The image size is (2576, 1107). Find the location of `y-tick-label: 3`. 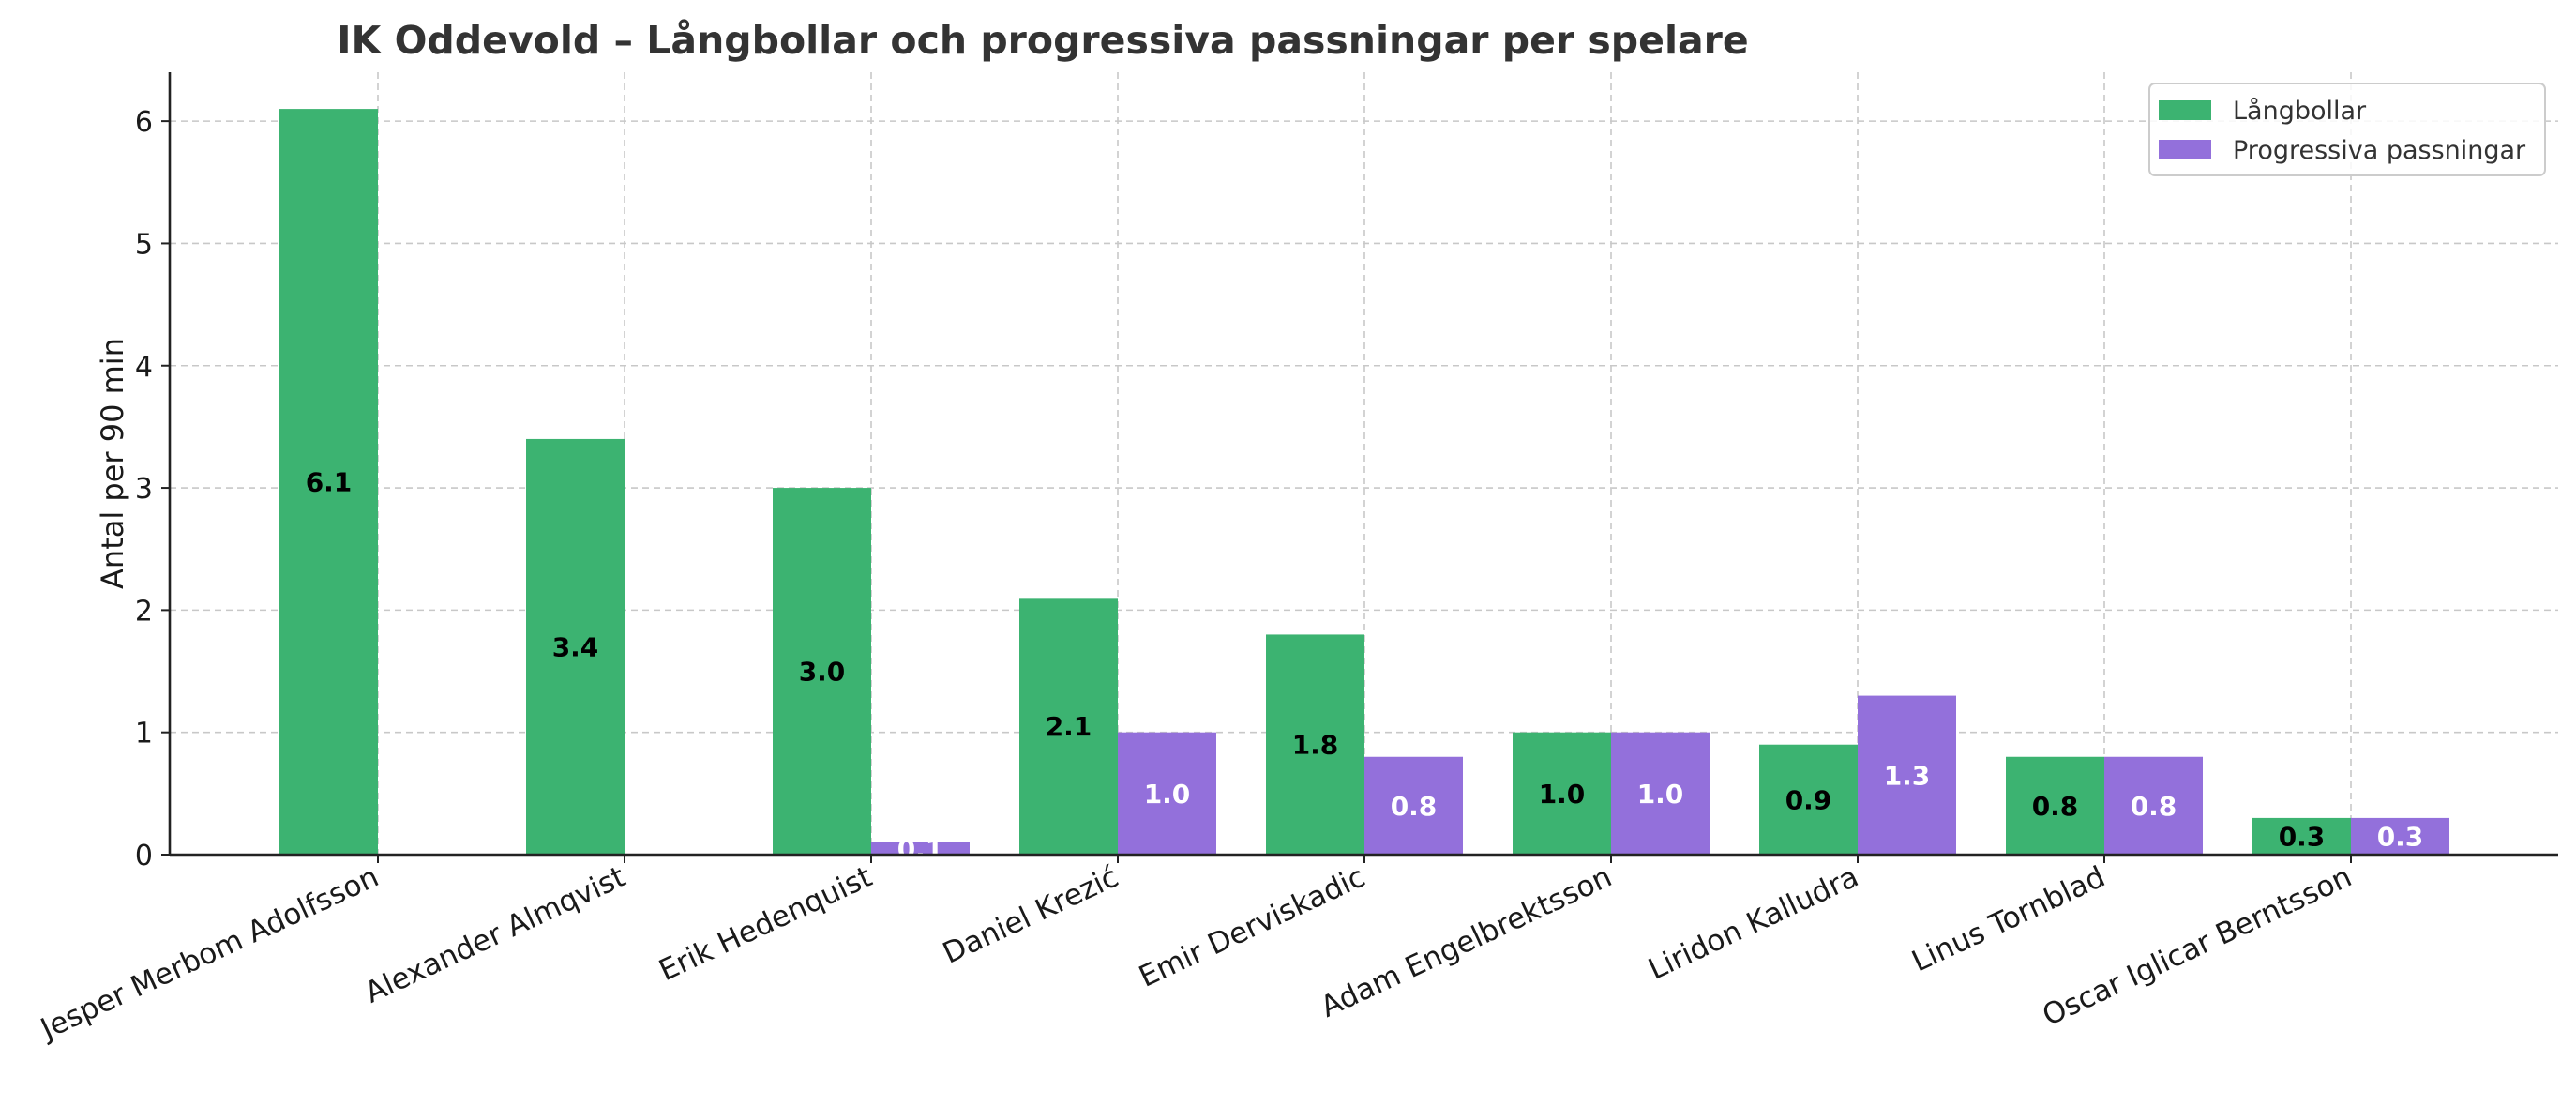

y-tick-label: 3 is located at coordinates (144, 489).